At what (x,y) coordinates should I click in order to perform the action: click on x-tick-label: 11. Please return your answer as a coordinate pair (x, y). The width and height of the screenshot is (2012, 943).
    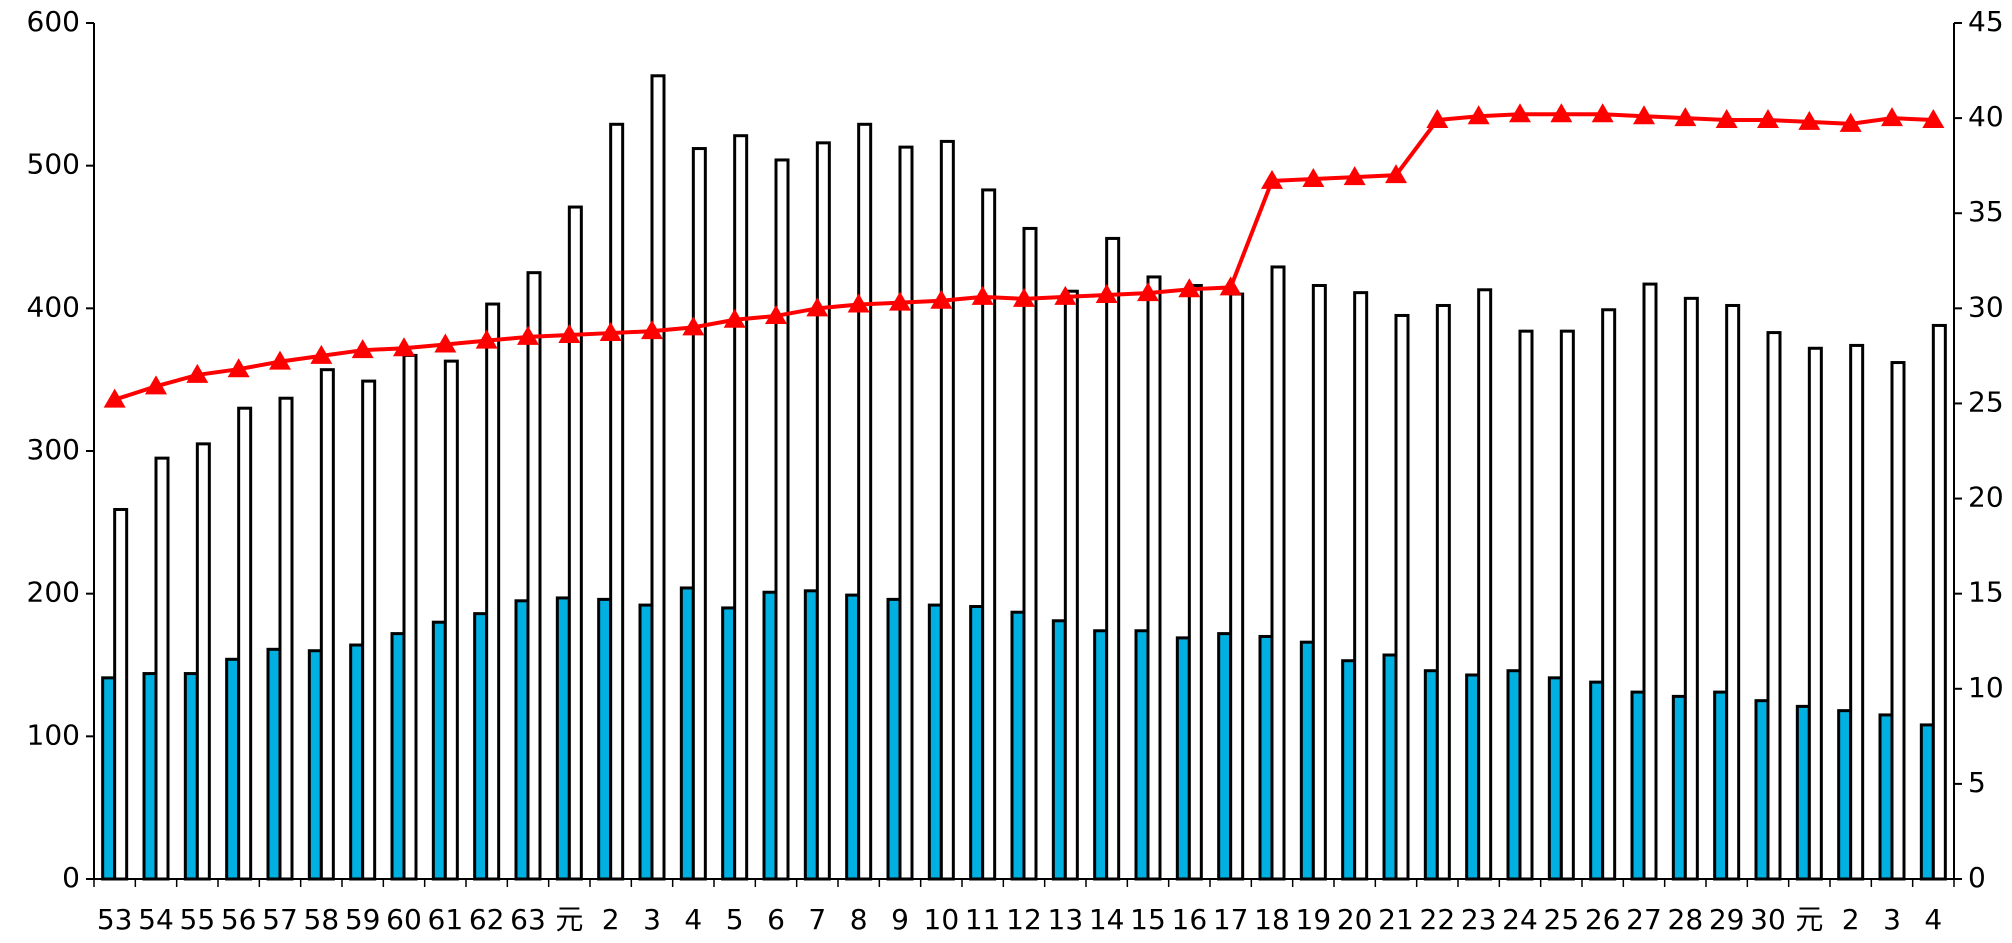
    Looking at the image, I should click on (983, 919).